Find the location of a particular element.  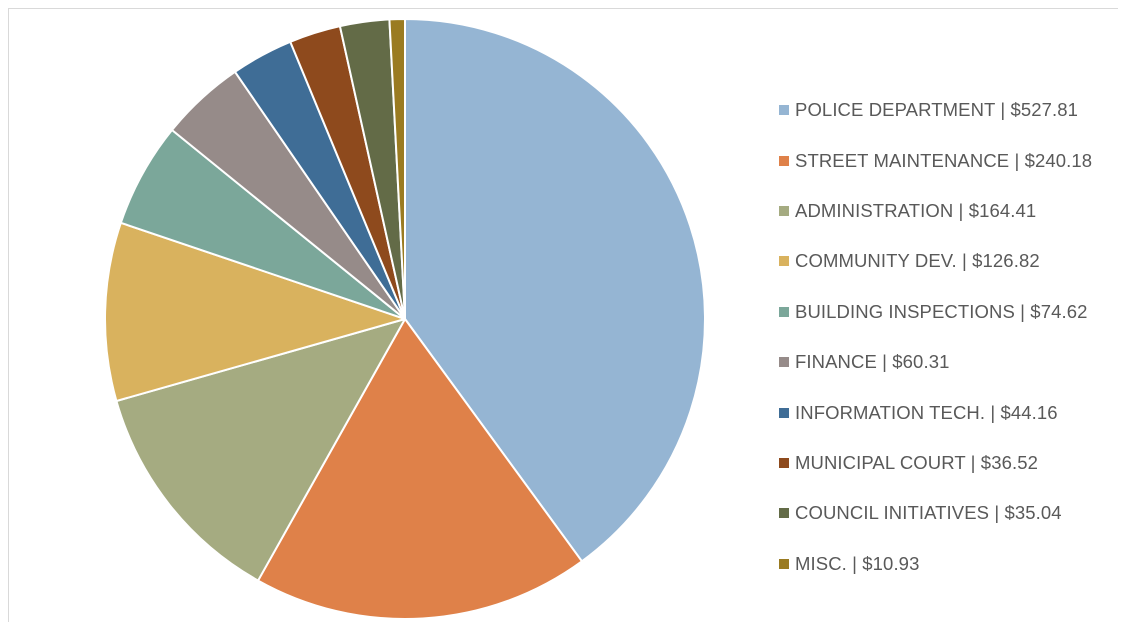

legend-label: FINANCE | $60.31 is located at coordinates (872, 362).